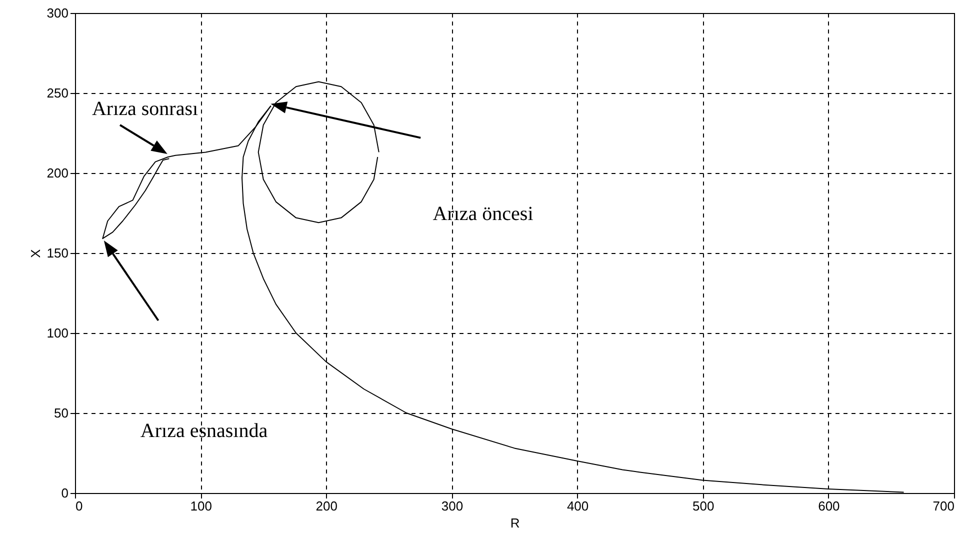 The height and width of the screenshot is (547, 973). I want to click on annotation: Arıza esnasında, so click(204, 431).